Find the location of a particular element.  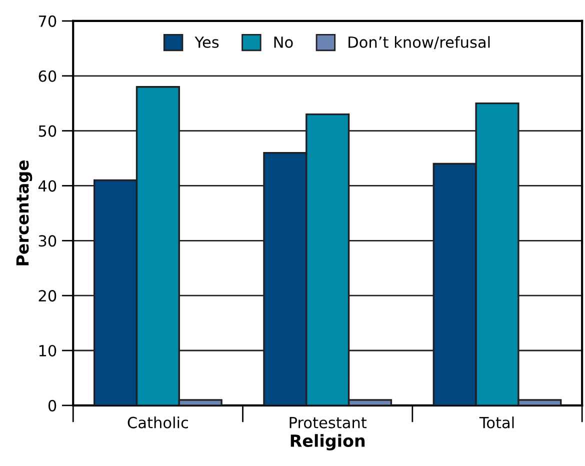

x-axis-title: Religion is located at coordinates (327, 442).